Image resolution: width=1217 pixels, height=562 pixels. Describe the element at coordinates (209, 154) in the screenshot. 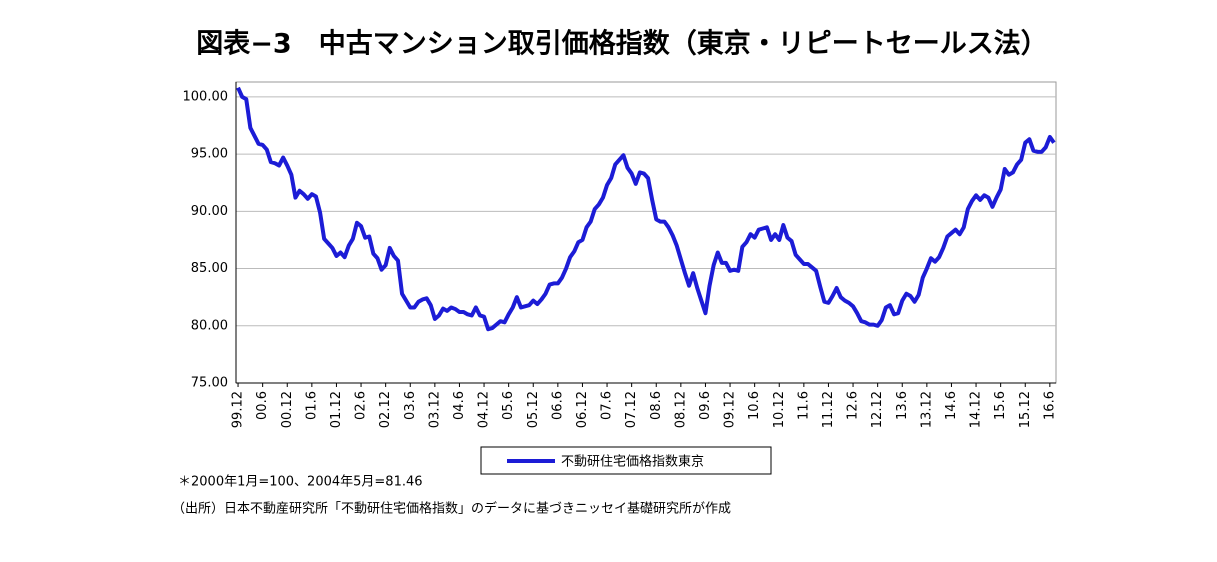

I see `y-tick-label: 95.00` at that location.